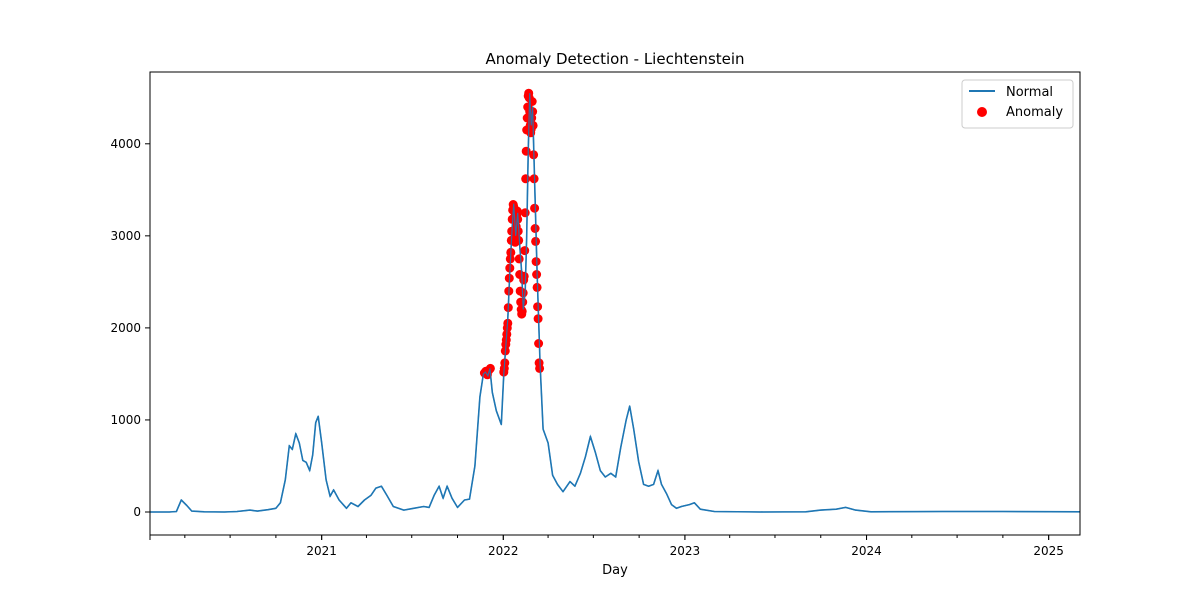  What do you see at coordinates (125, 328) in the screenshot?
I see `y-tick-label: 2000` at bounding box center [125, 328].